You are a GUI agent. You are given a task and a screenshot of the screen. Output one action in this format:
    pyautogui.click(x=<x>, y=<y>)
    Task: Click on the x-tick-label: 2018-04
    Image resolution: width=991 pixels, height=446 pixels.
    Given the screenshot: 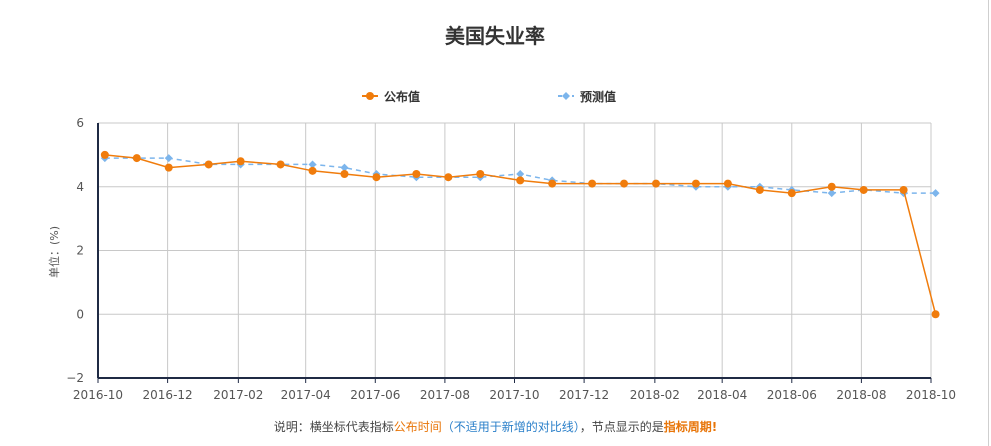 What is the action you would take?
    pyautogui.click(x=722, y=395)
    